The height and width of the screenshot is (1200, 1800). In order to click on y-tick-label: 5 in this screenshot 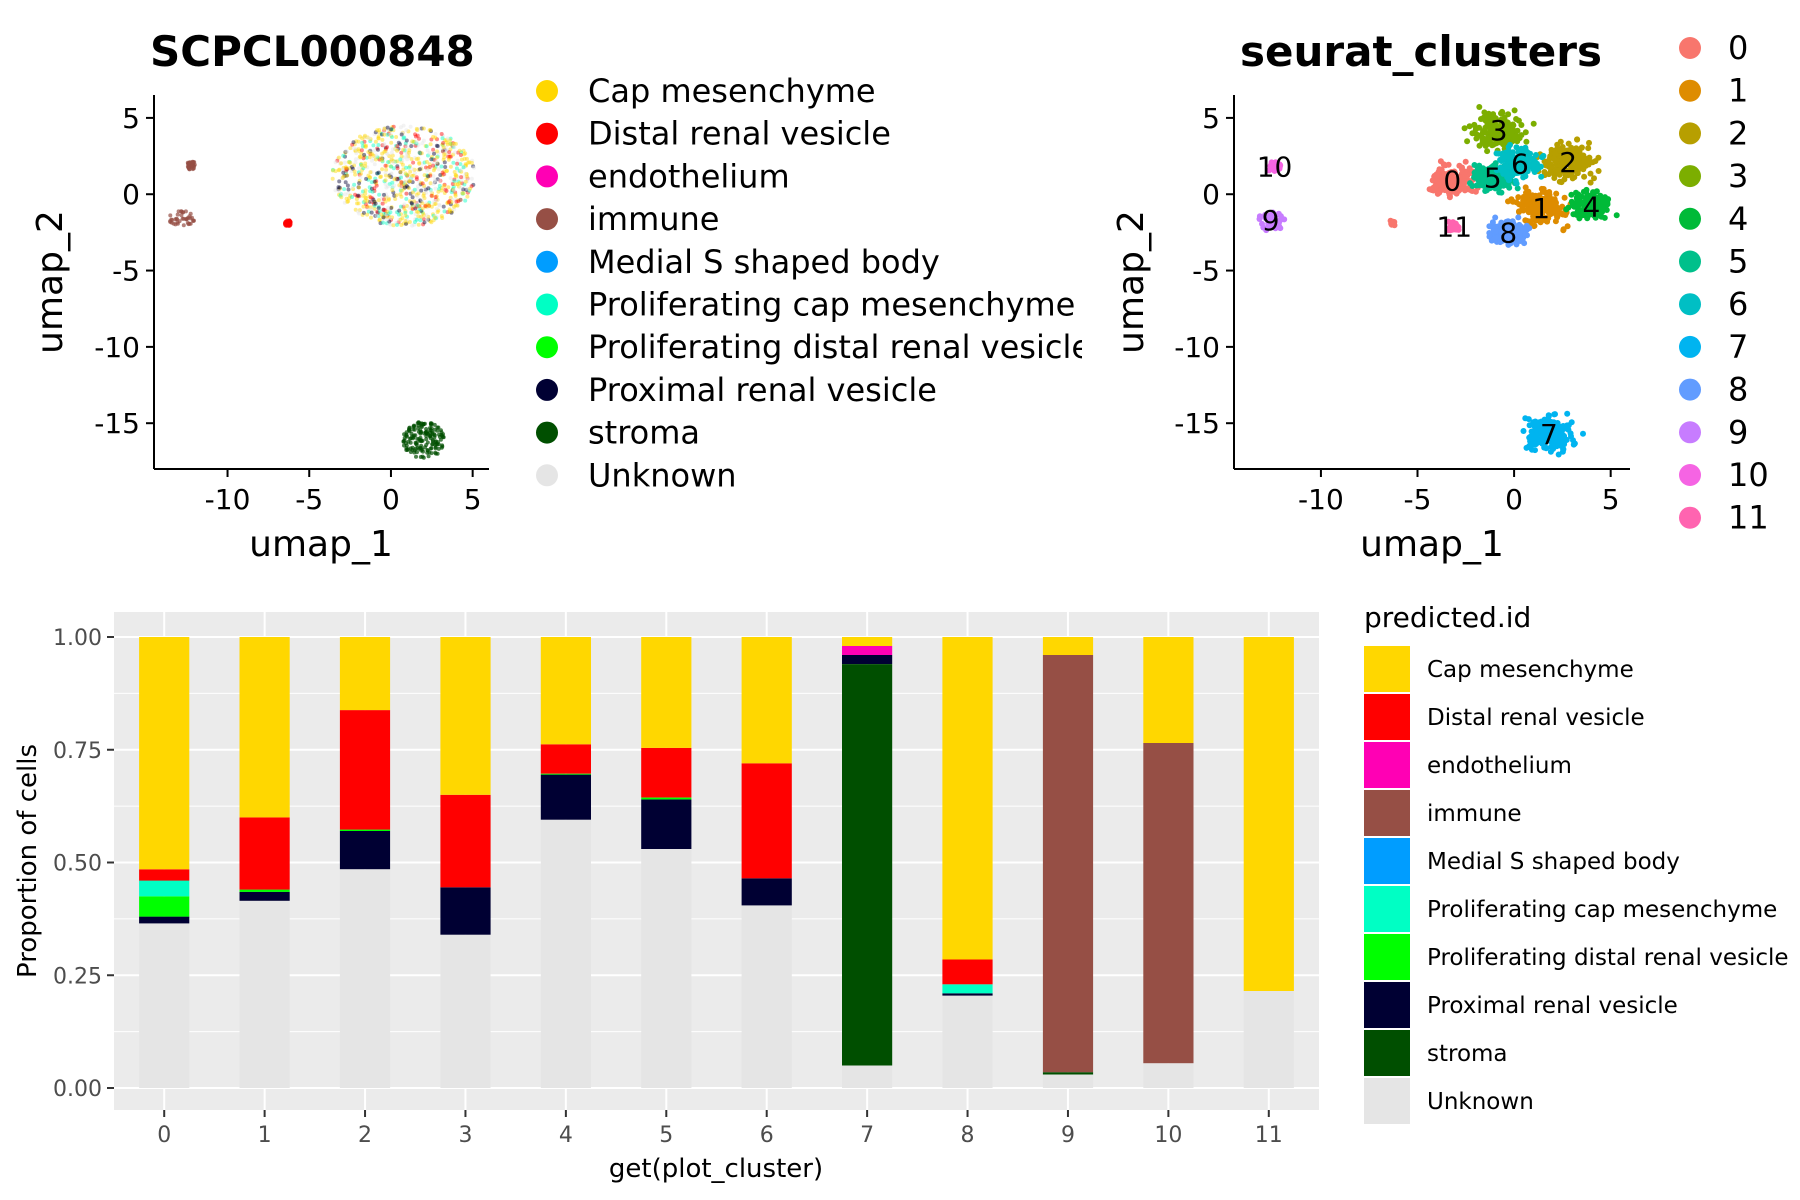, I will do `click(1211, 118)`.